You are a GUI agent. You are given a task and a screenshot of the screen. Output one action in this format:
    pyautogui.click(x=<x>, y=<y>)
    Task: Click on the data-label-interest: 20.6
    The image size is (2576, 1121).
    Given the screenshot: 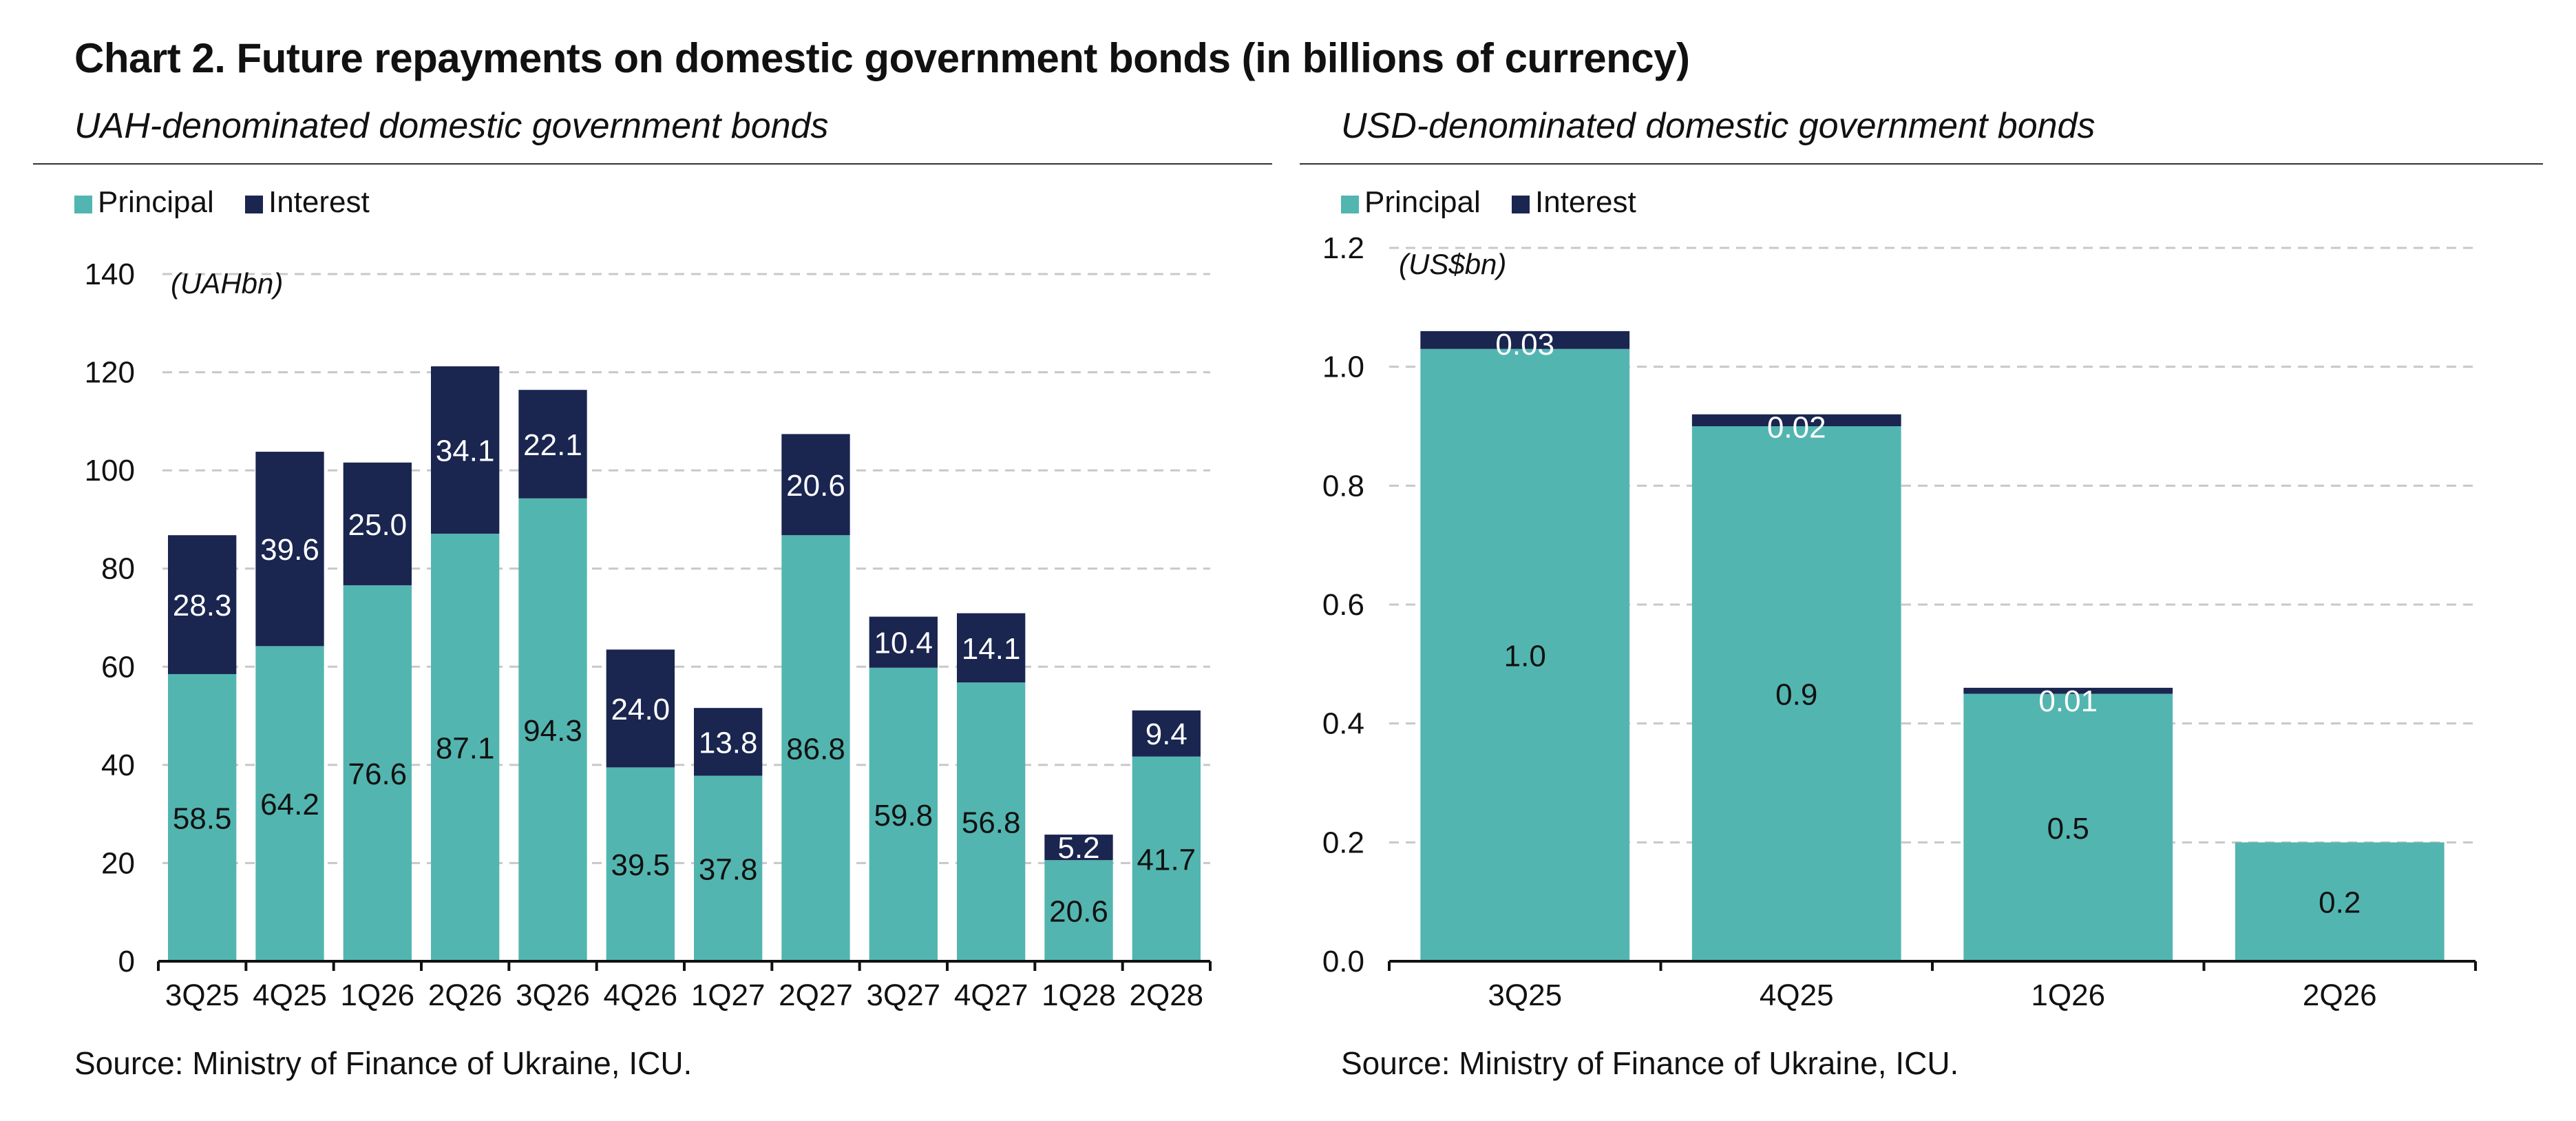 What is the action you would take?
    pyautogui.click(x=816, y=486)
    